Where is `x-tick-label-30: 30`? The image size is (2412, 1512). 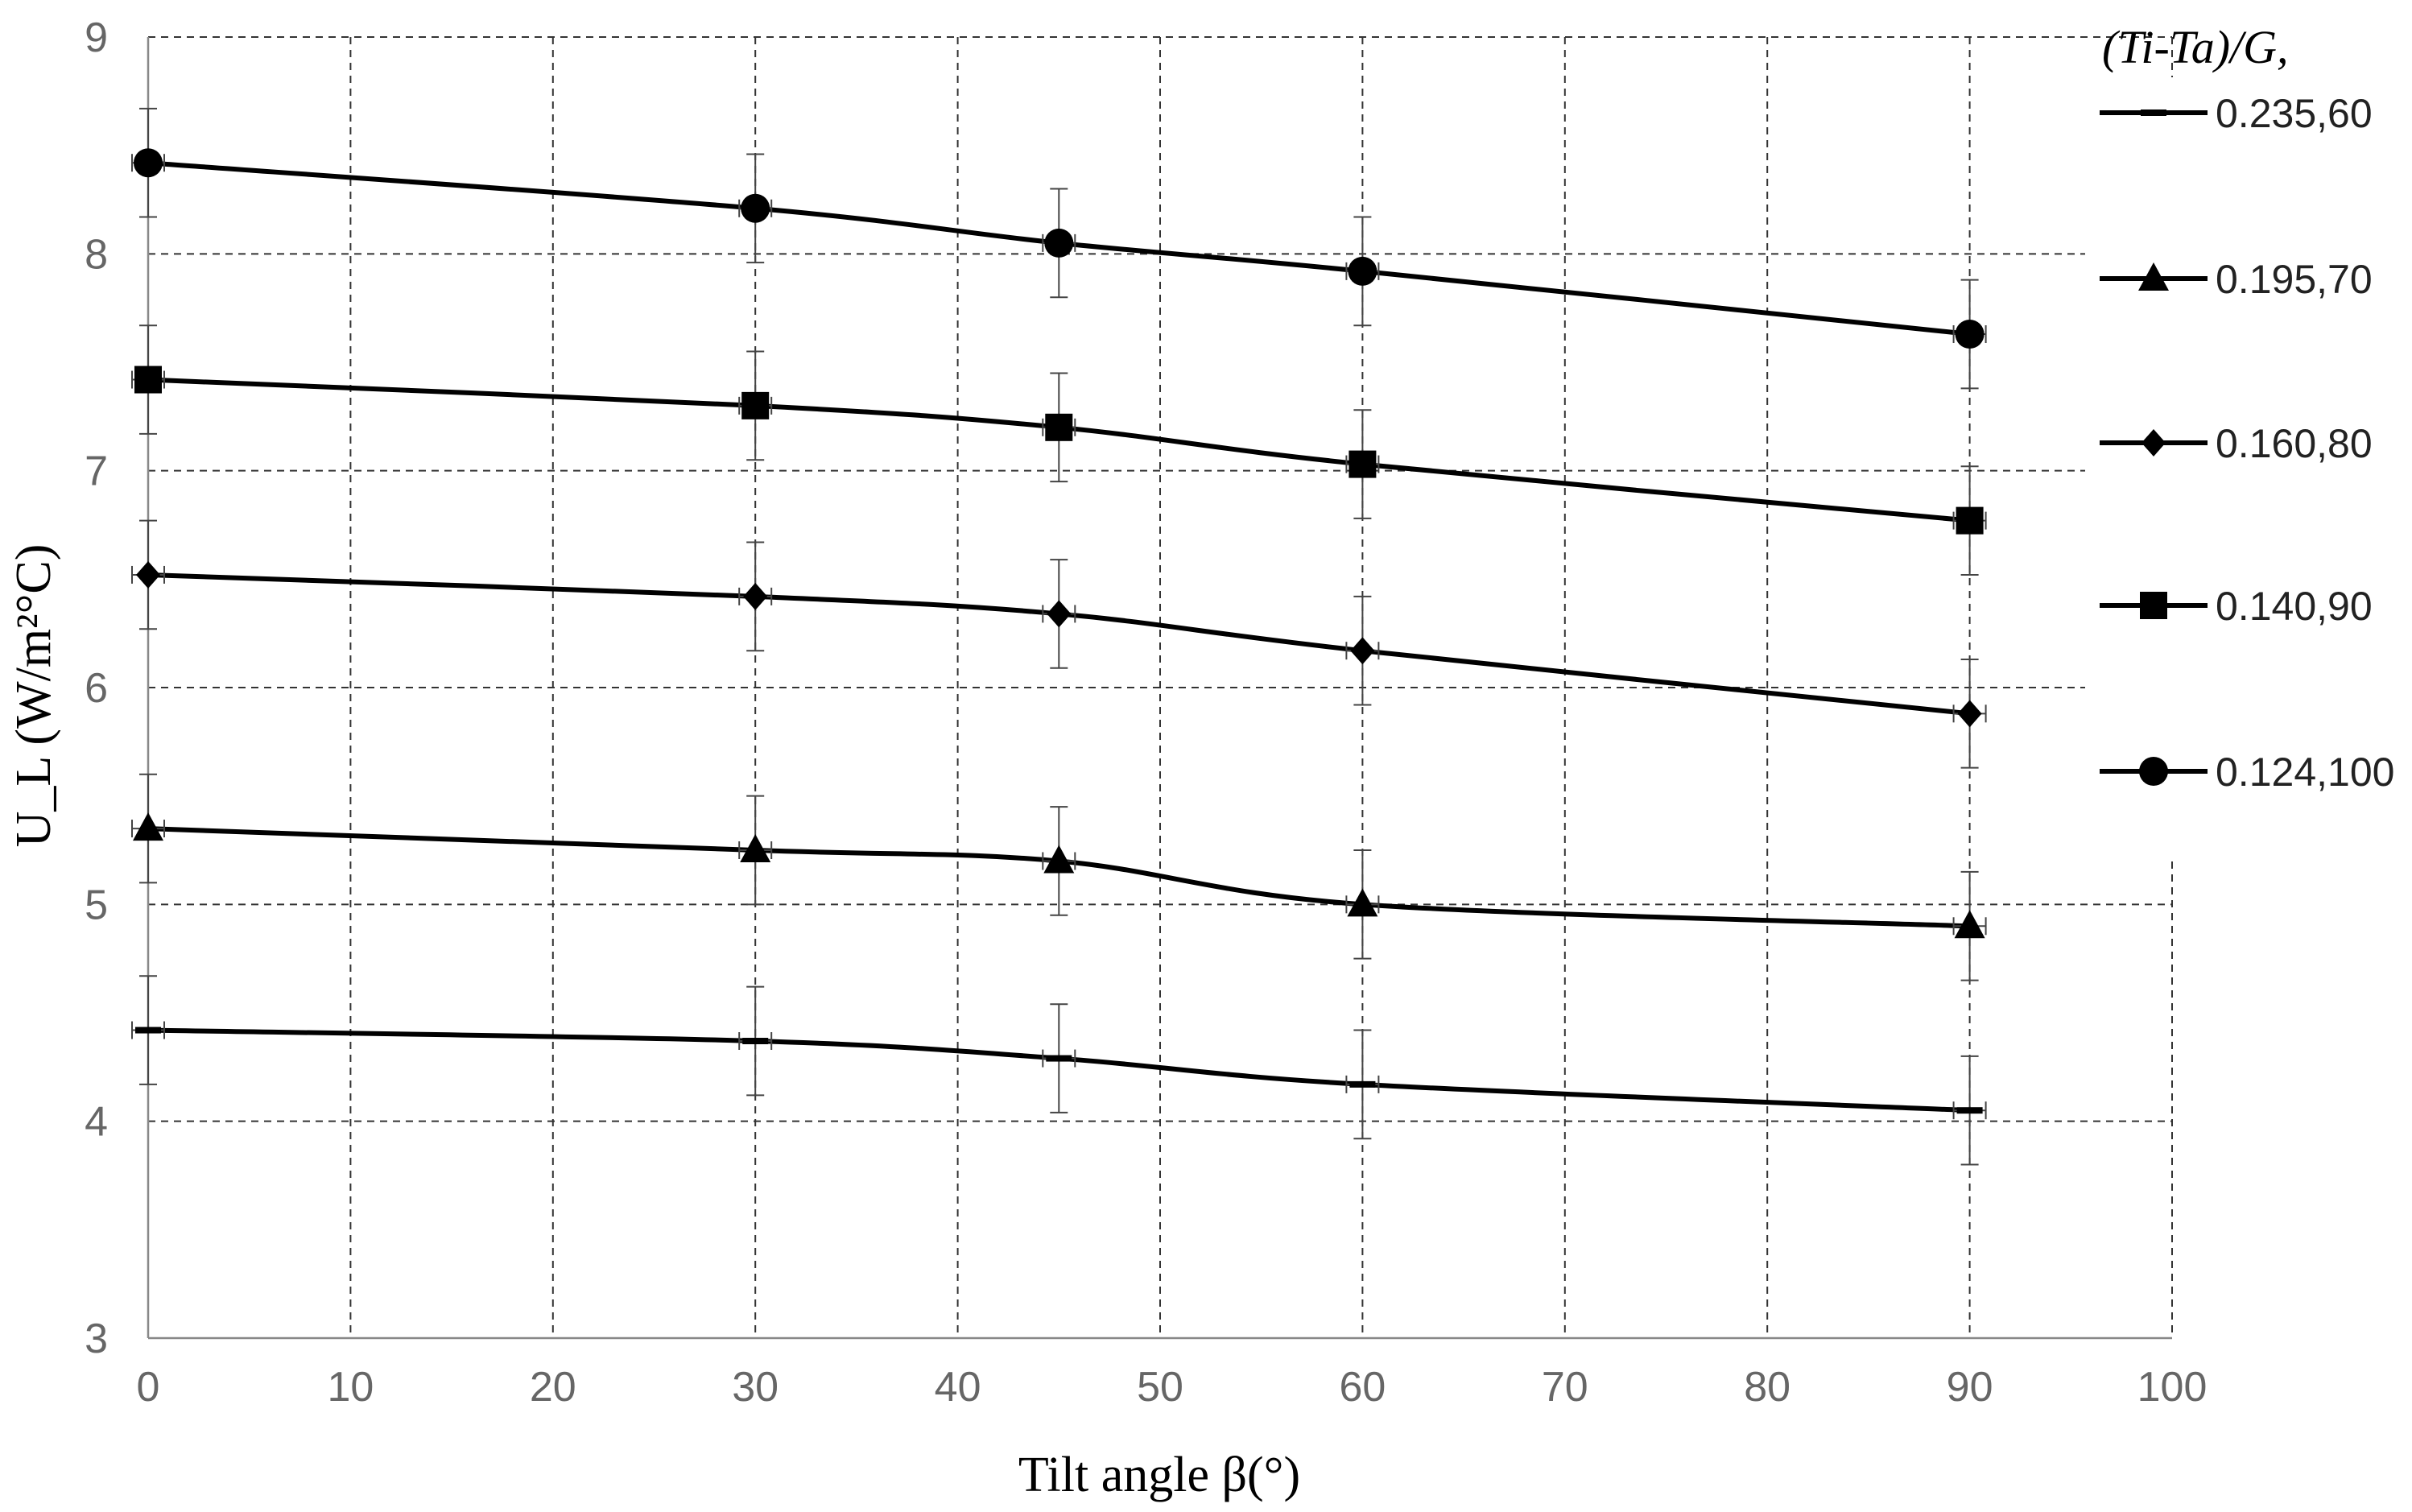 x-tick-label-30: 30 is located at coordinates (755, 1387).